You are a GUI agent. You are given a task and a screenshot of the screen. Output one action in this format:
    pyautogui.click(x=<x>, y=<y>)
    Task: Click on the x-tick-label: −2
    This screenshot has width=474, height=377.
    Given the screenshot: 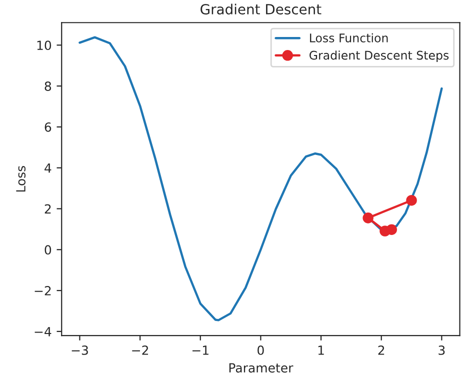 What is the action you would take?
    pyautogui.click(x=140, y=350)
    